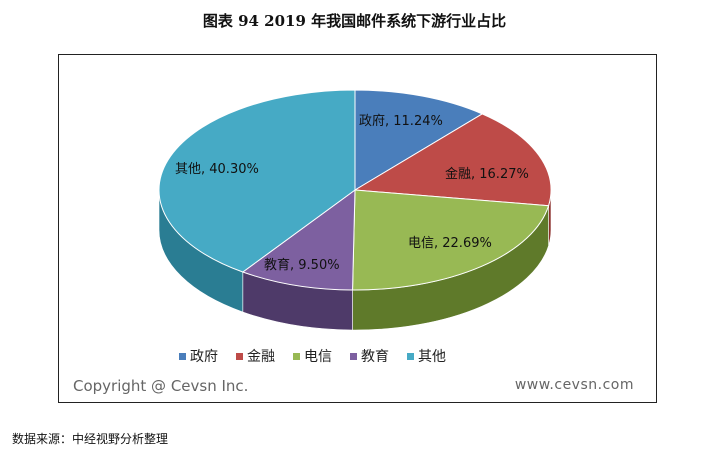 The image size is (709, 460). What do you see at coordinates (261, 357) in the screenshot?
I see `legend-label: 金融` at bounding box center [261, 357].